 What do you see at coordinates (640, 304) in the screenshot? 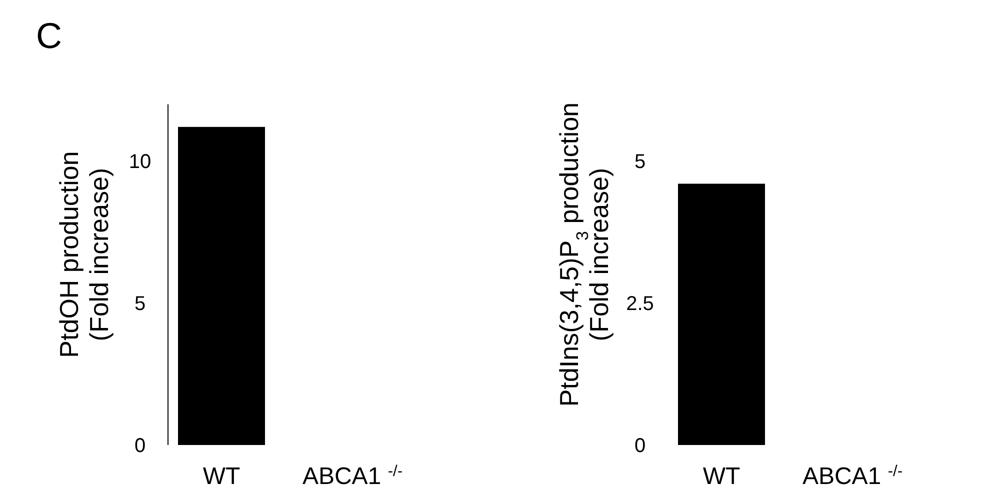
I see `y-tick-label: 2.5` at bounding box center [640, 304].